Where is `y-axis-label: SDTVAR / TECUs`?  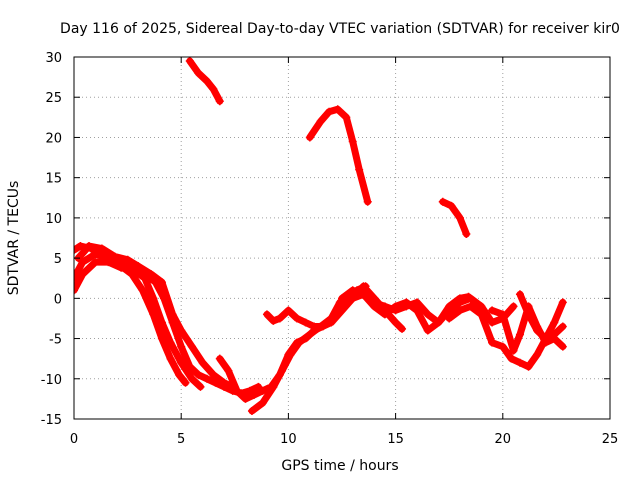
y-axis-label: SDTVAR / TECUs is located at coordinates (14, 238).